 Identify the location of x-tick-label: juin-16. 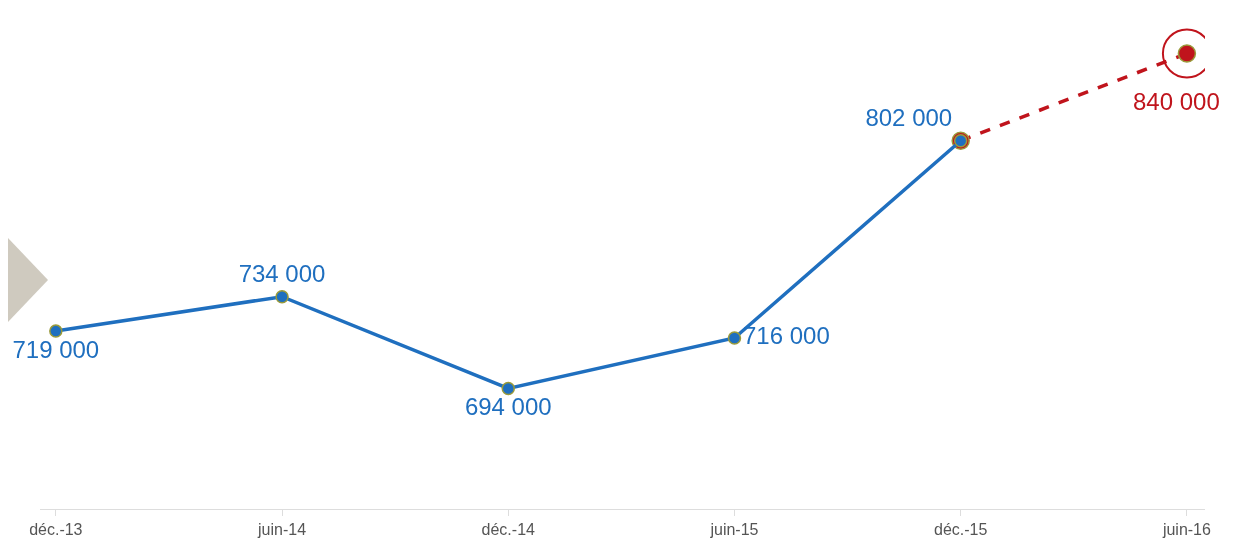
(1186, 530).